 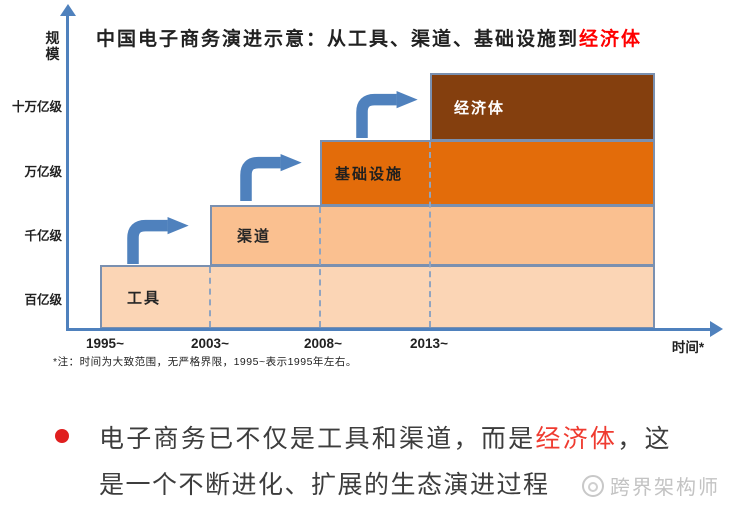 I want to click on step-label-economy: 经济体, so click(x=480, y=108).